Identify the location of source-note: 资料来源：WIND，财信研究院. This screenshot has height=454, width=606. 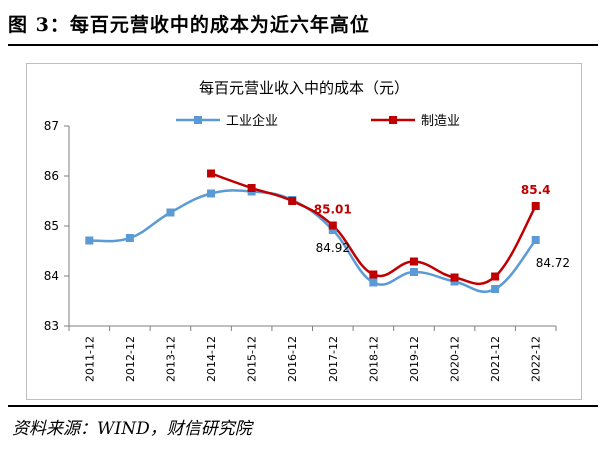
(132, 429).